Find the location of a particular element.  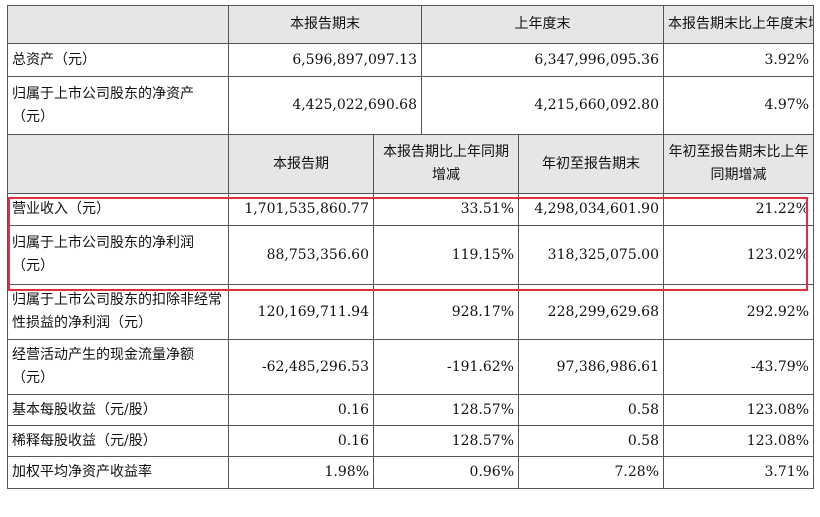

cell-value: 4,298,034,601.90 is located at coordinates (591, 209).